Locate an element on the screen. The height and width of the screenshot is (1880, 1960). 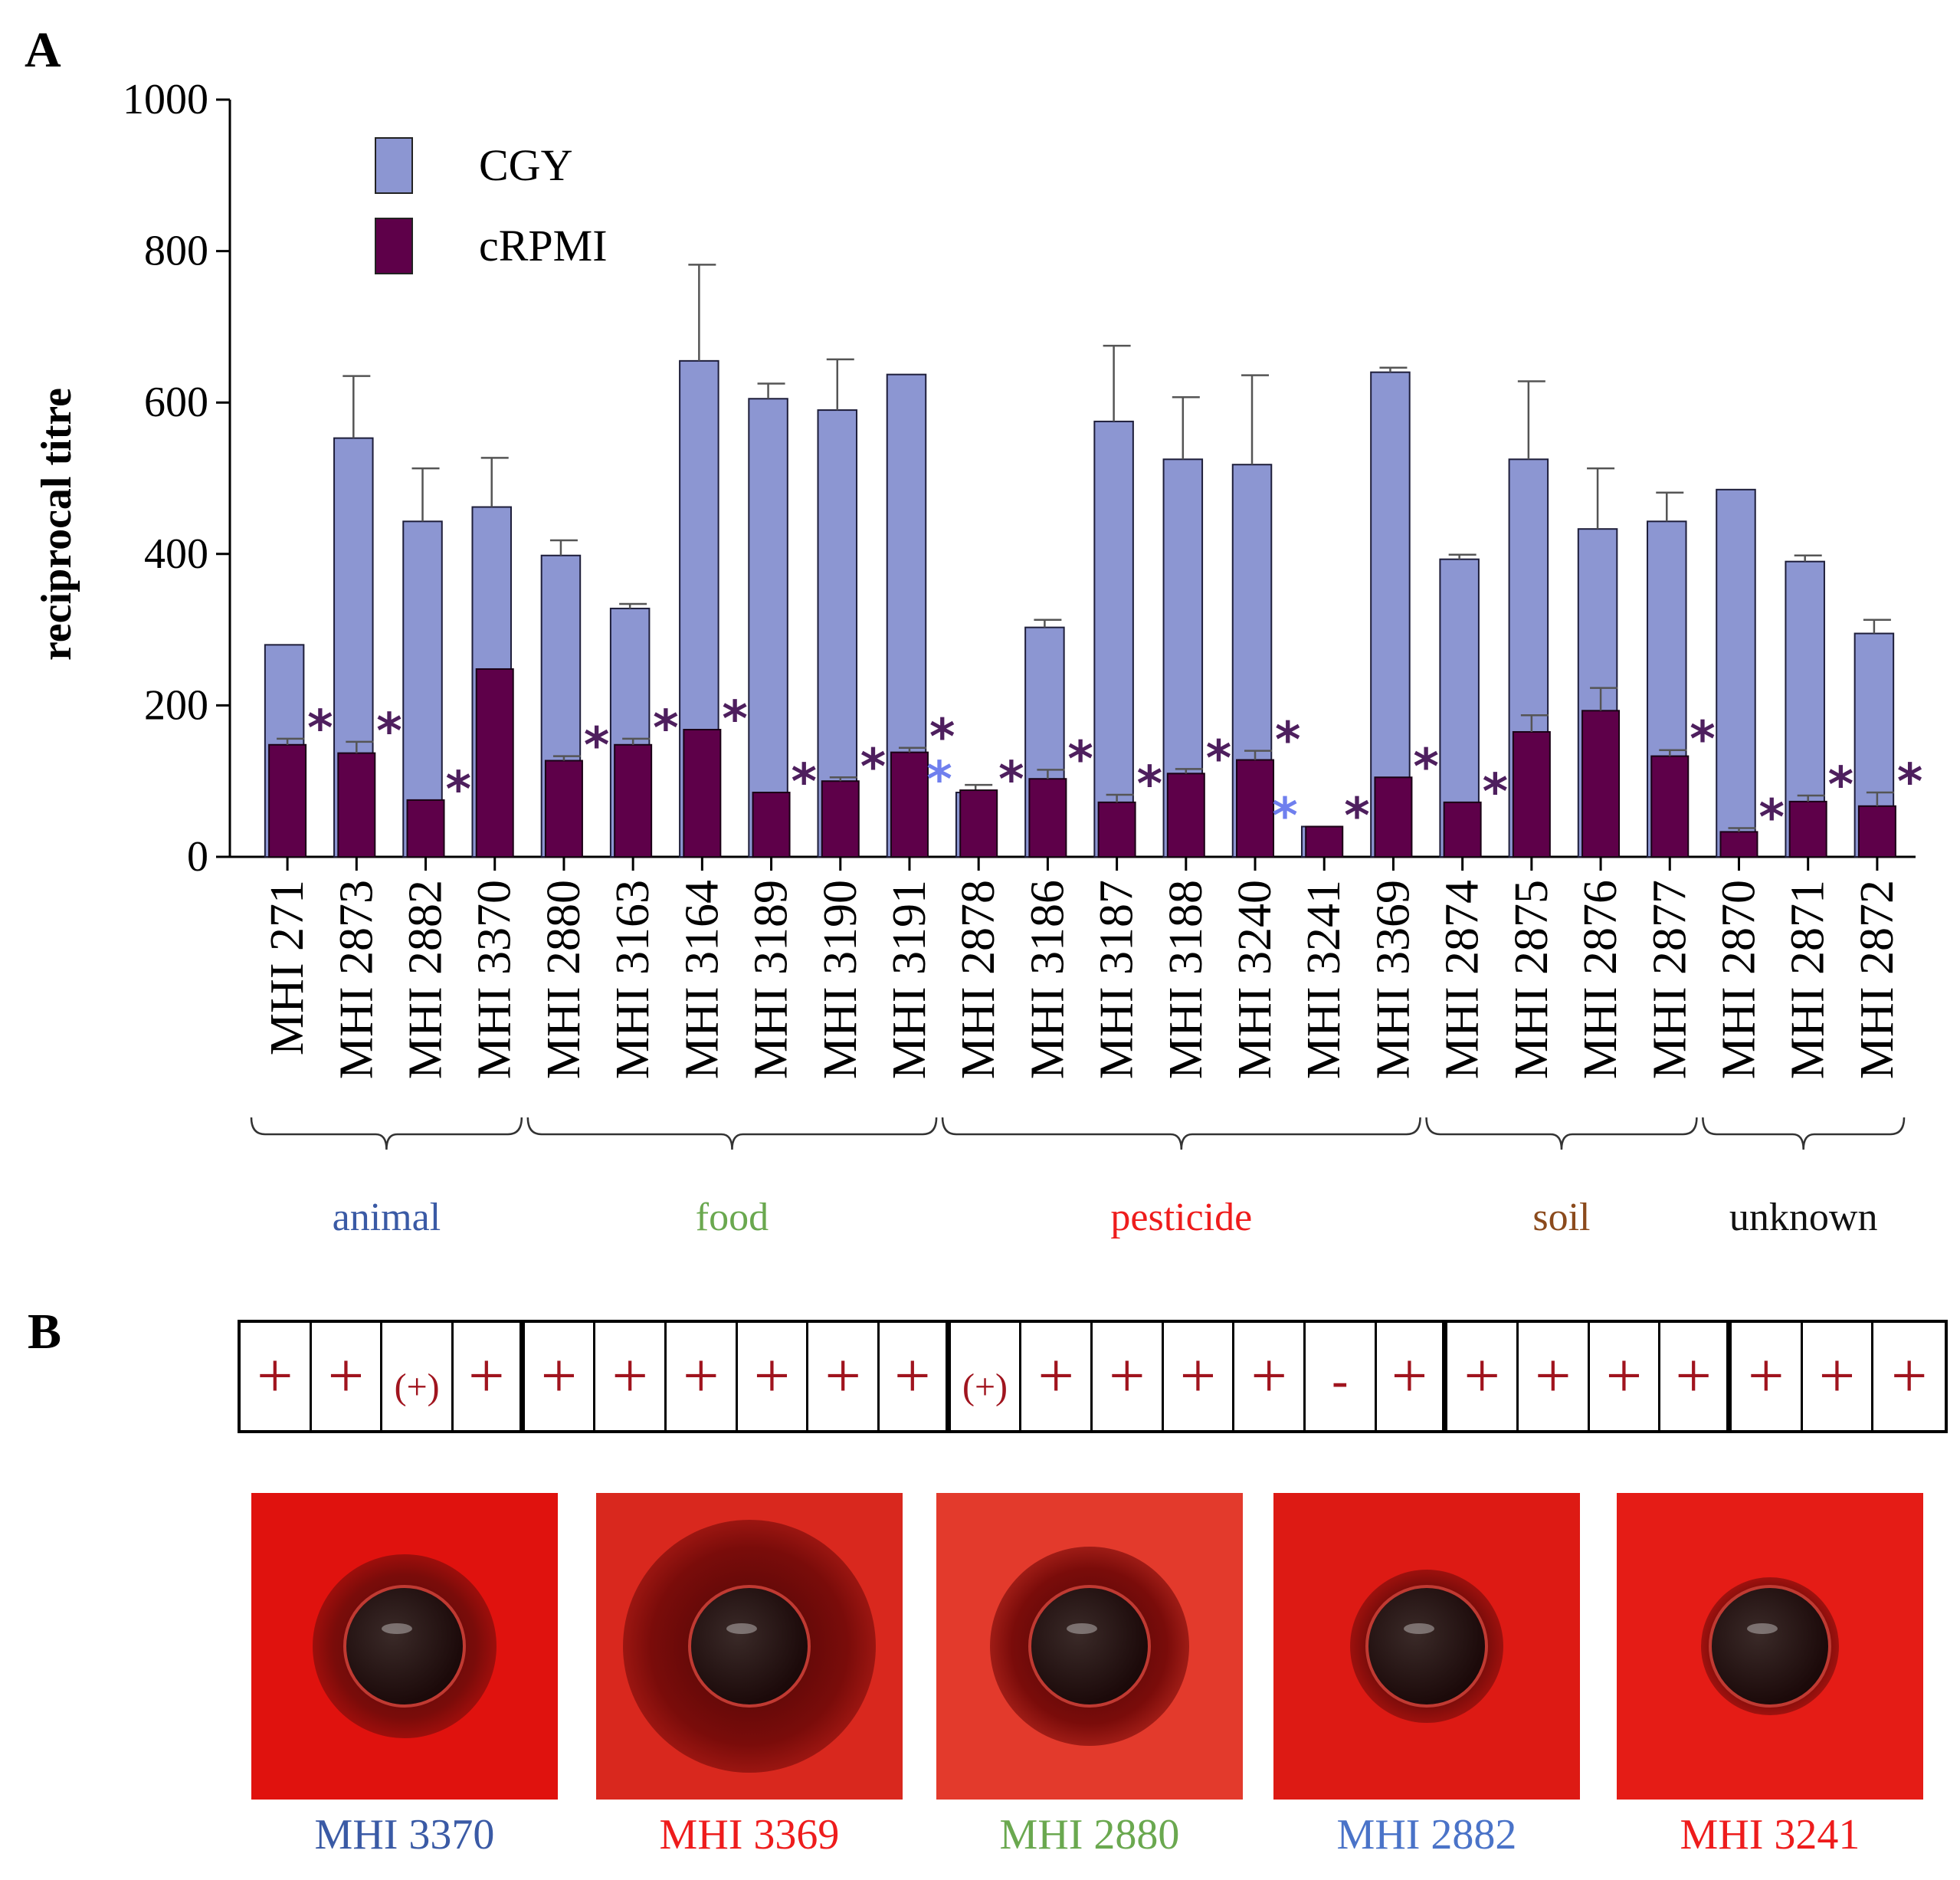
y-tick-label: 0 is located at coordinates (198, 857).